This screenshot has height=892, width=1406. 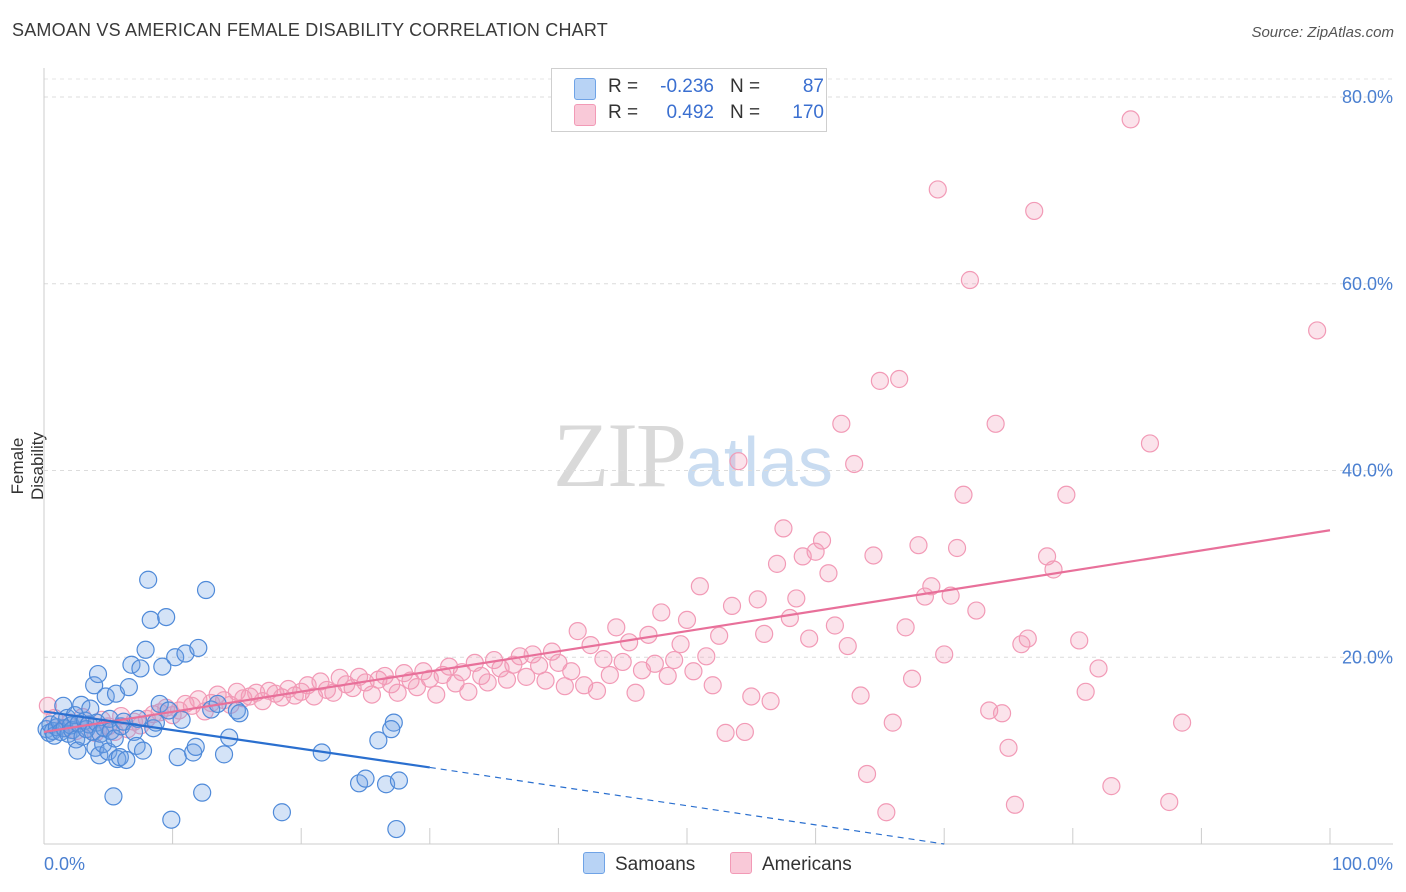 What do you see at coordinates (690, 112) in the screenshot?
I see `legend-r-value: 0.492` at bounding box center [690, 112].